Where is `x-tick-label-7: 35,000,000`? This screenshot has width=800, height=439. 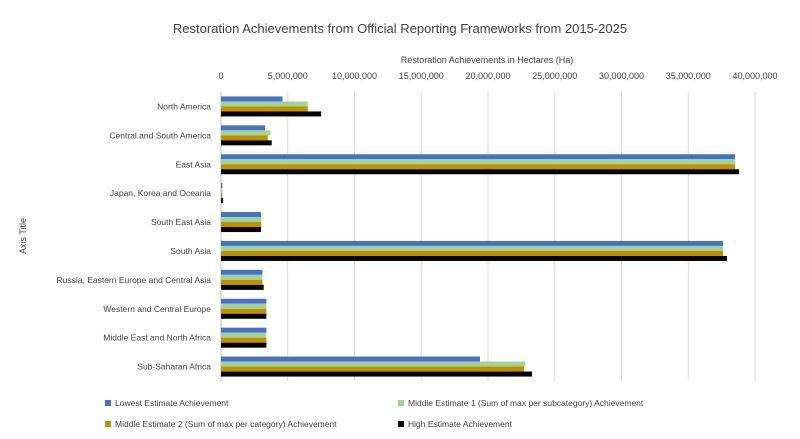
x-tick-label-7: 35,000,000 is located at coordinates (688, 76).